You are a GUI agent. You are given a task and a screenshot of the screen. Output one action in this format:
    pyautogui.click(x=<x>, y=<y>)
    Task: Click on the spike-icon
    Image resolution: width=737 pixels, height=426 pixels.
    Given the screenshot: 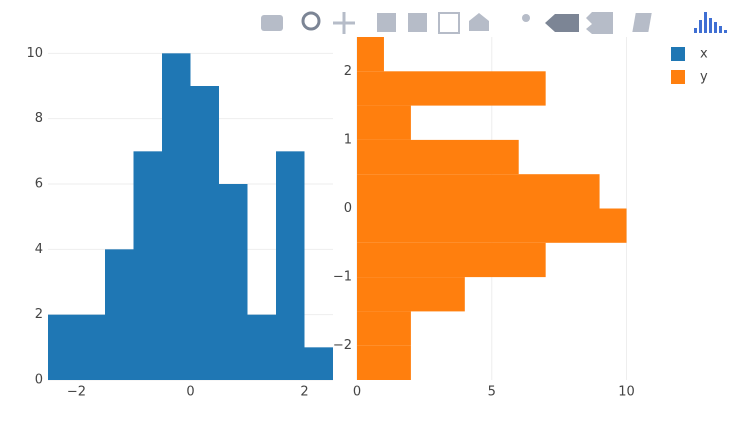 What is the action you would take?
    pyautogui.click(x=526, y=18)
    